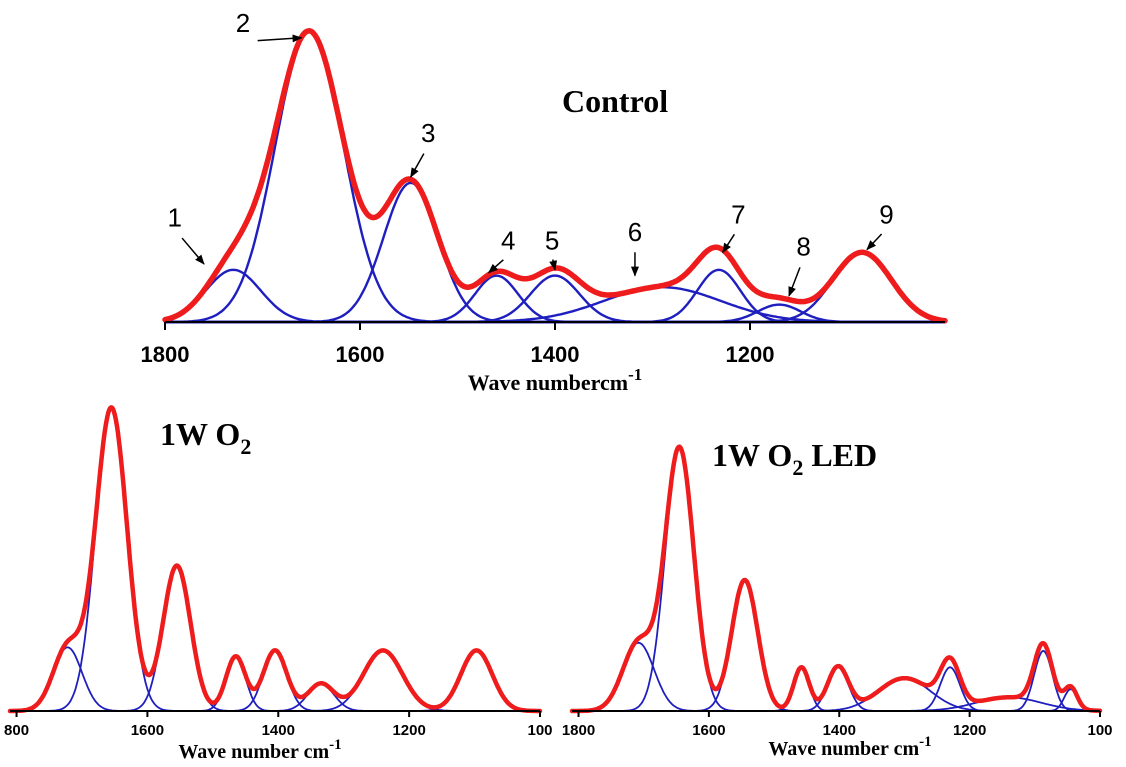 This screenshot has height=767, width=1126. I want to click on peak-label-1: 1, so click(175, 217).